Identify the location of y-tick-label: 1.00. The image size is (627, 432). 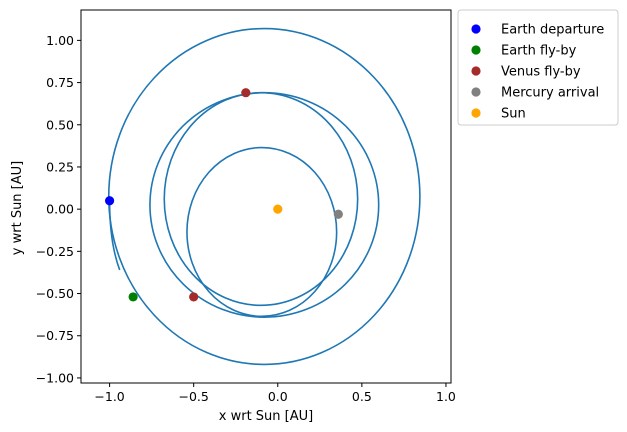
(60, 40).